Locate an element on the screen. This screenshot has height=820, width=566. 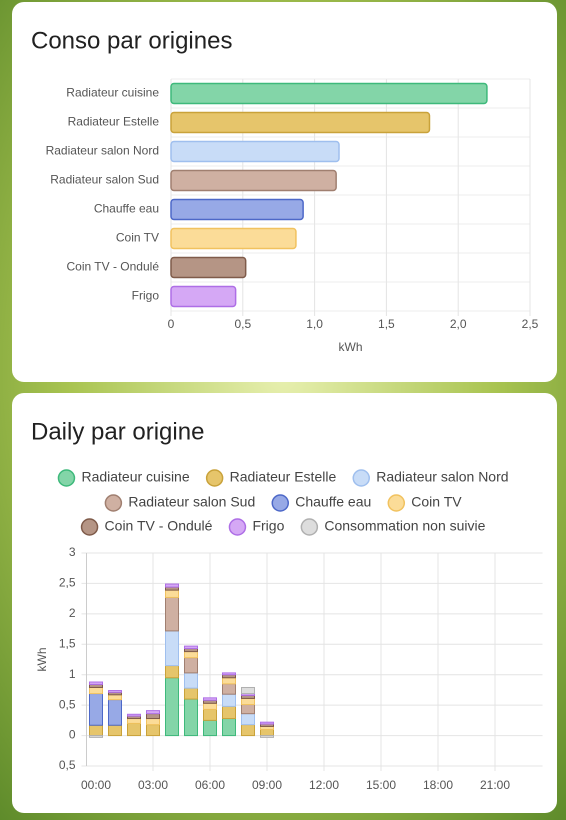
x-tick-label: 09:00 is located at coordinates (267, 785).